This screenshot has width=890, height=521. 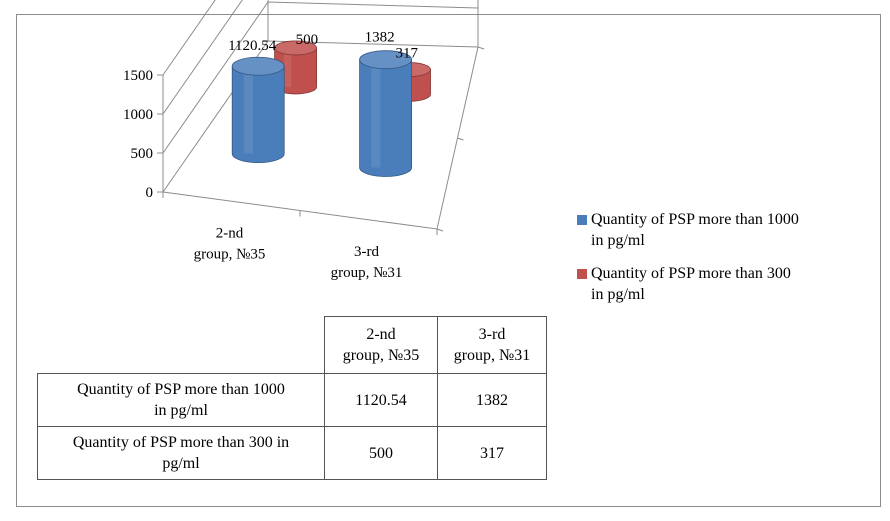 What do you see at coordinates (381, 355) in the screenshot?
I see `header-line: group, №35` at bounding box center [381, 355].